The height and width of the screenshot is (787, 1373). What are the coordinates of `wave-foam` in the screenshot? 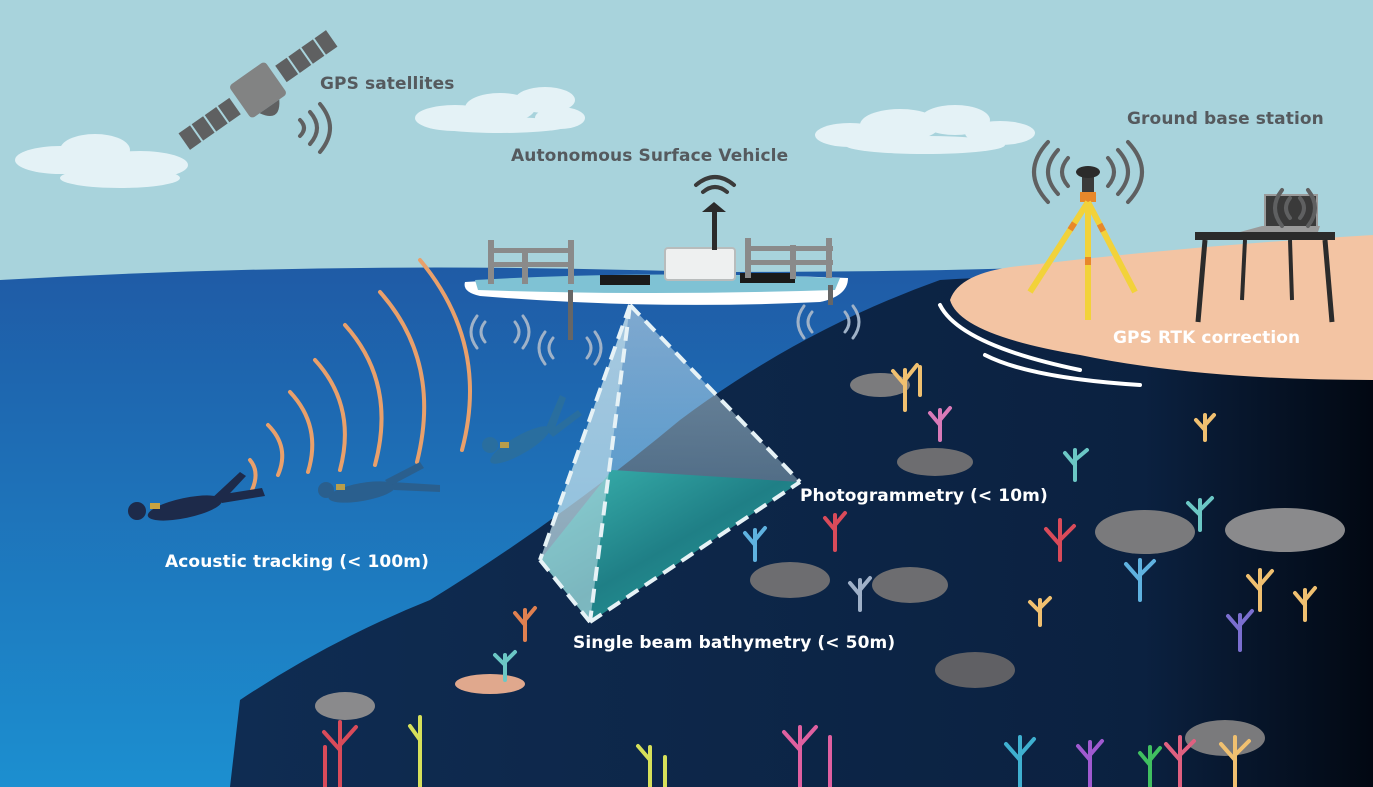 It's located at (1040, 345).